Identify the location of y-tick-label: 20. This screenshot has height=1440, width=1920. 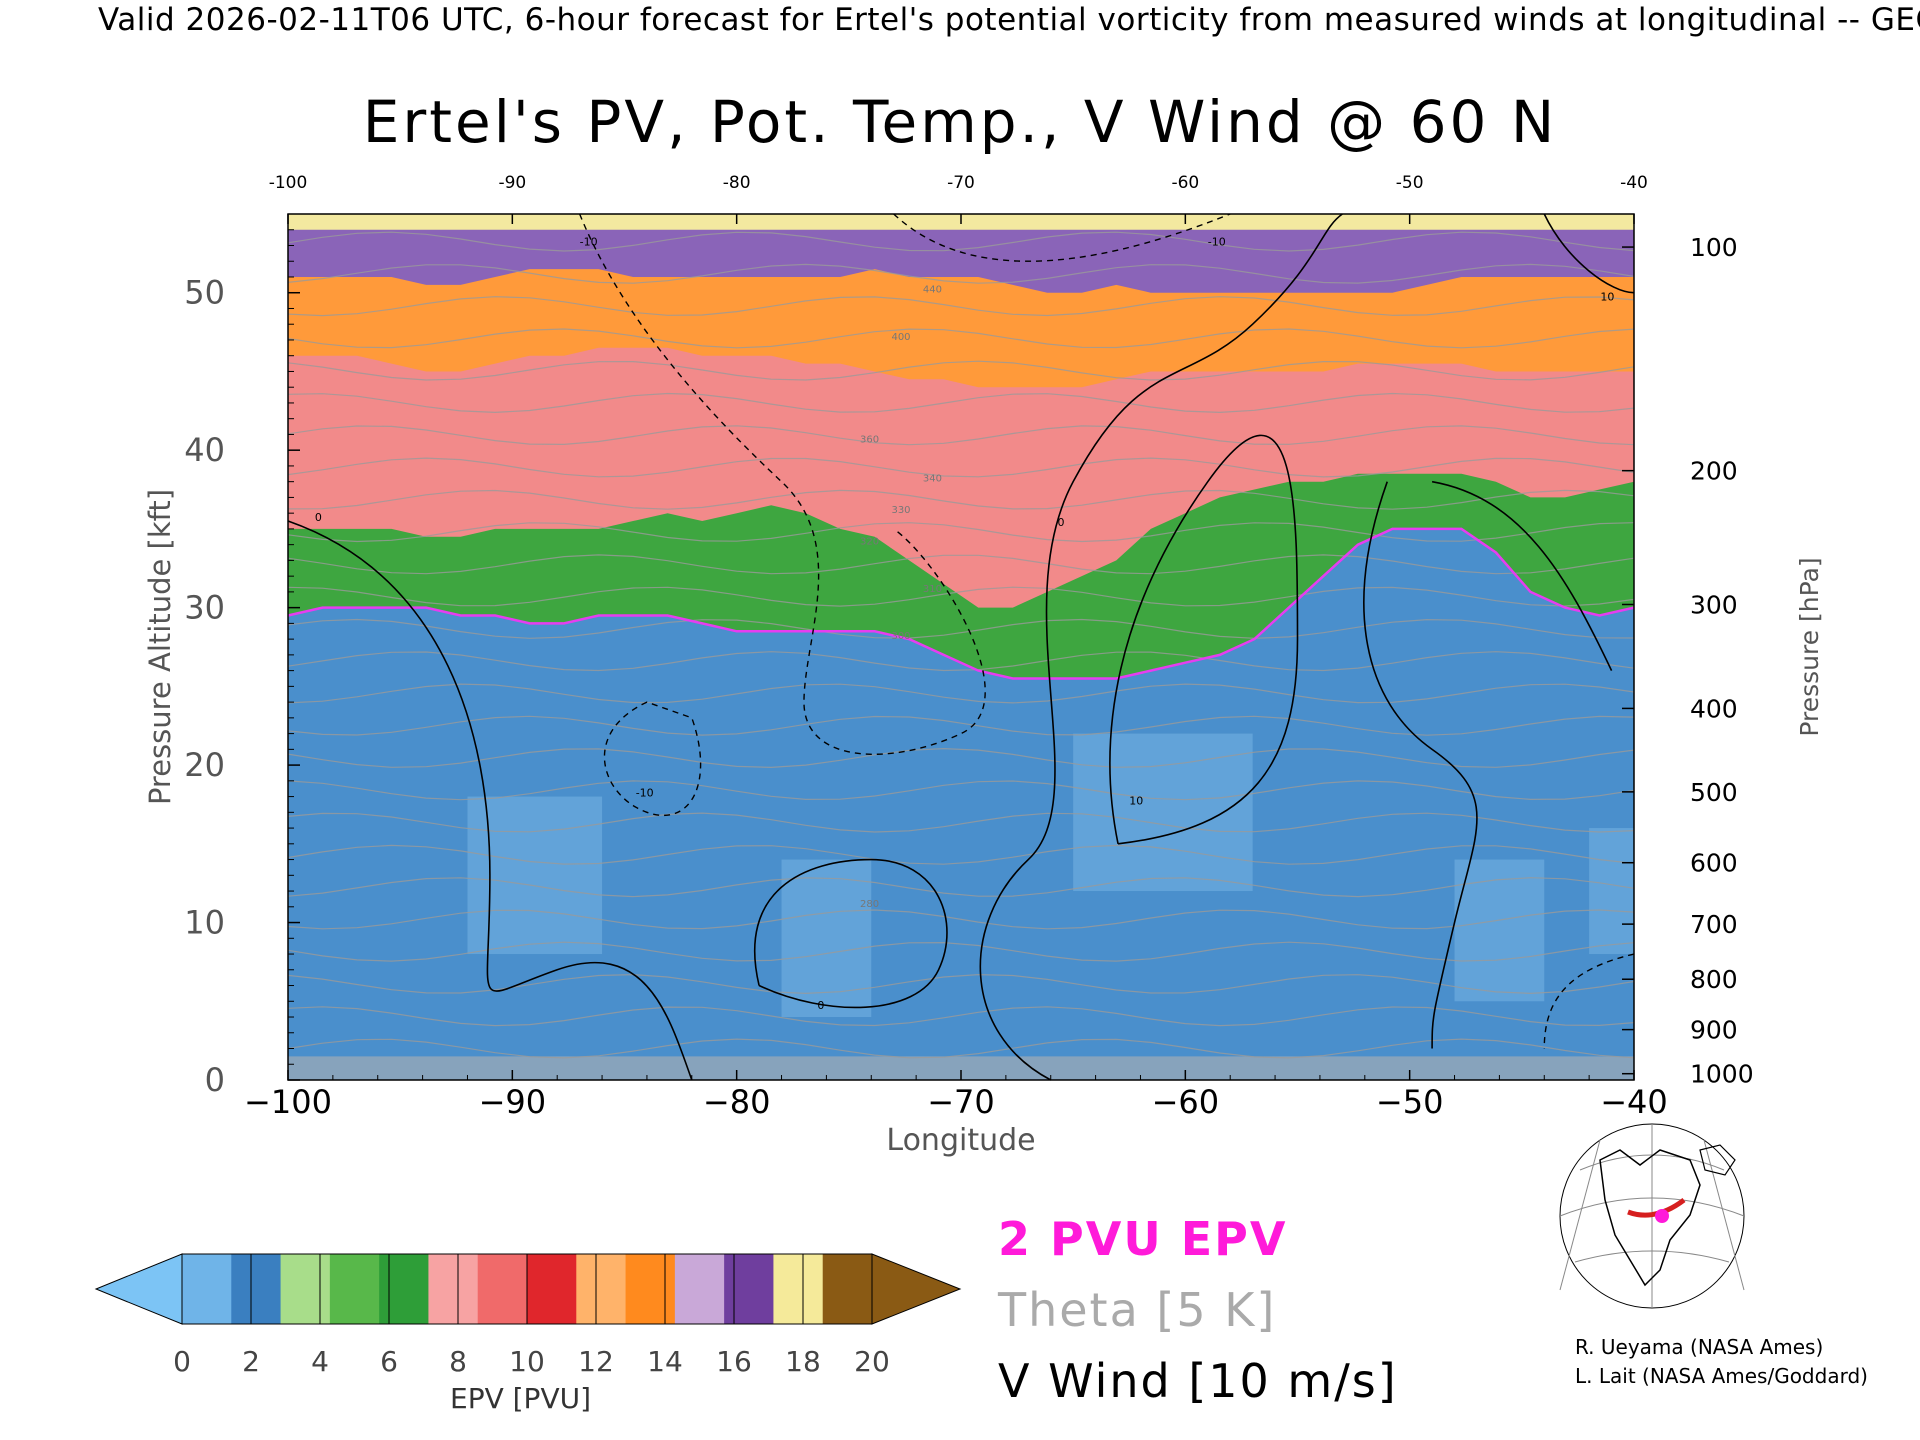
(204, 765).